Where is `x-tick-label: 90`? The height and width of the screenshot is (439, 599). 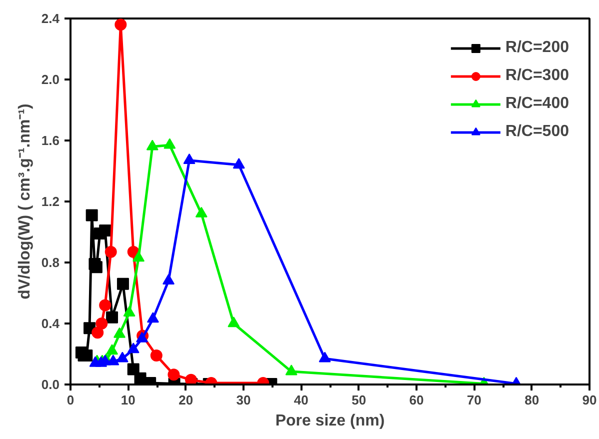
x-tick-label: 90 is located at coordinates (589, 400).